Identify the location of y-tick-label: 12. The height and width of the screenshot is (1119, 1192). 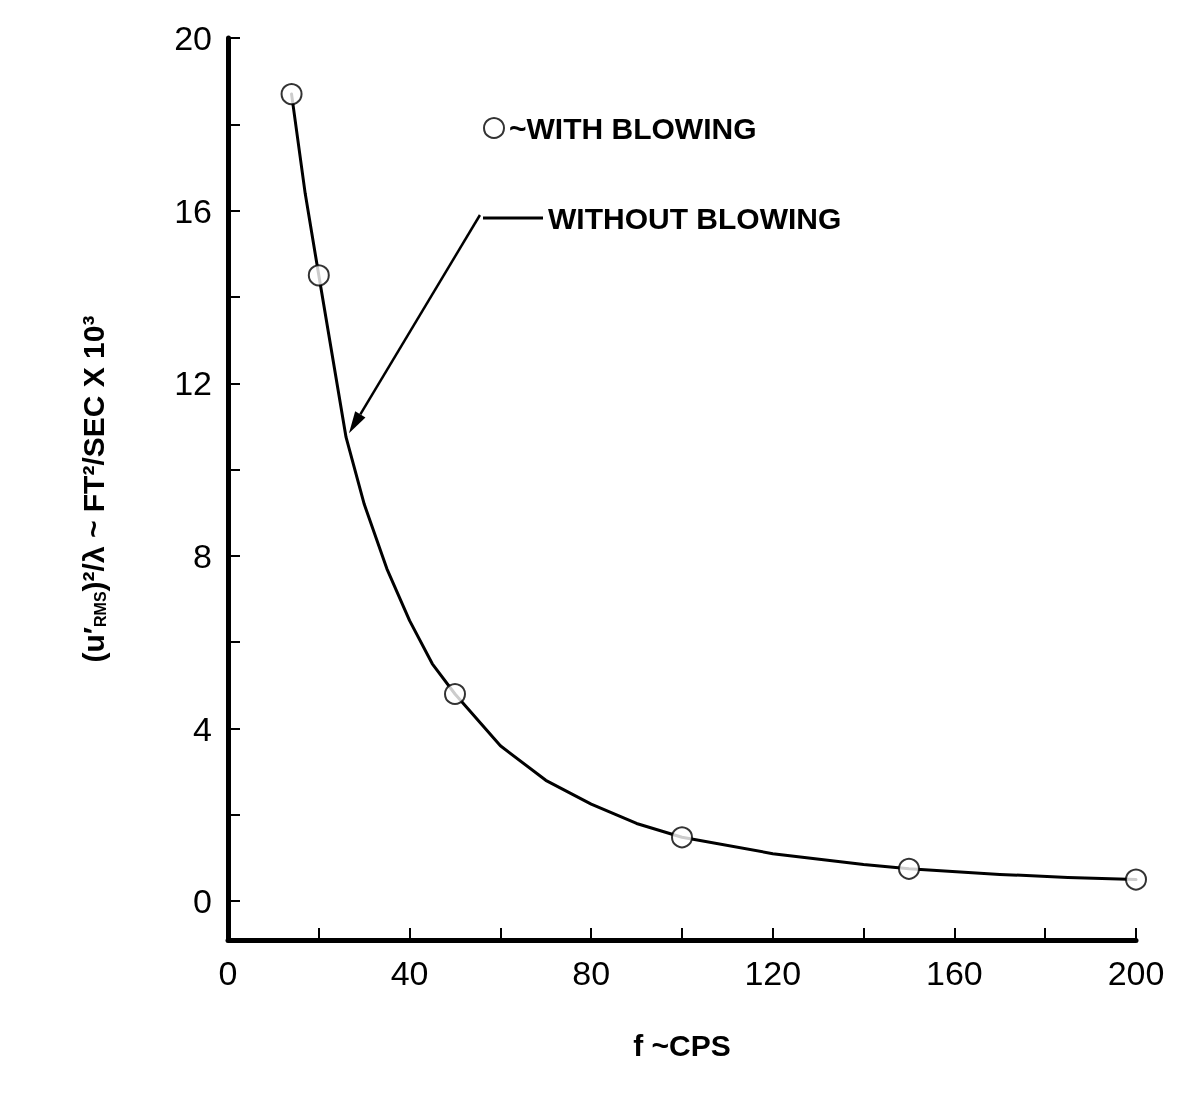
(193, 383).